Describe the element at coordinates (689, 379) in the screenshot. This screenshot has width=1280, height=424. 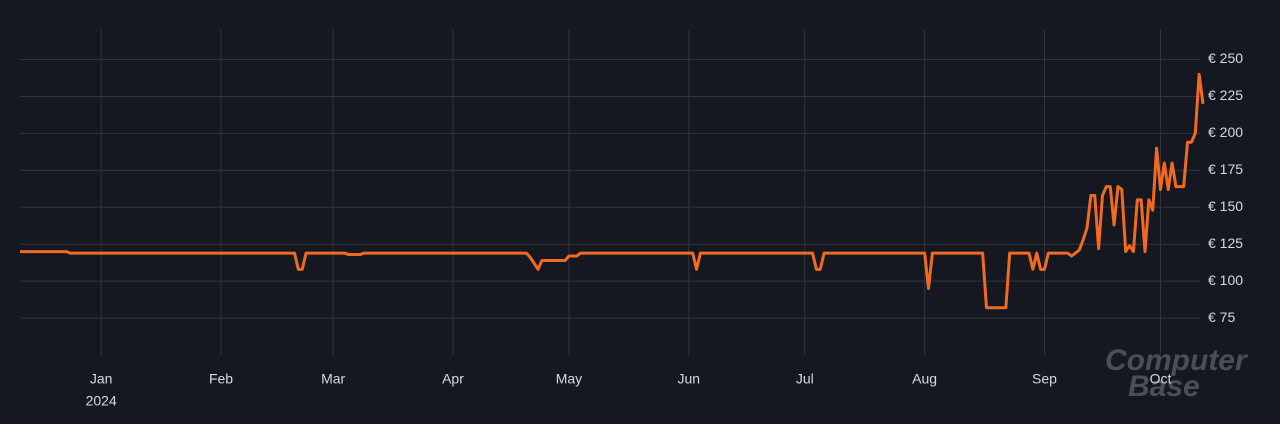
I see `x-tick-label: Jun` at that location.